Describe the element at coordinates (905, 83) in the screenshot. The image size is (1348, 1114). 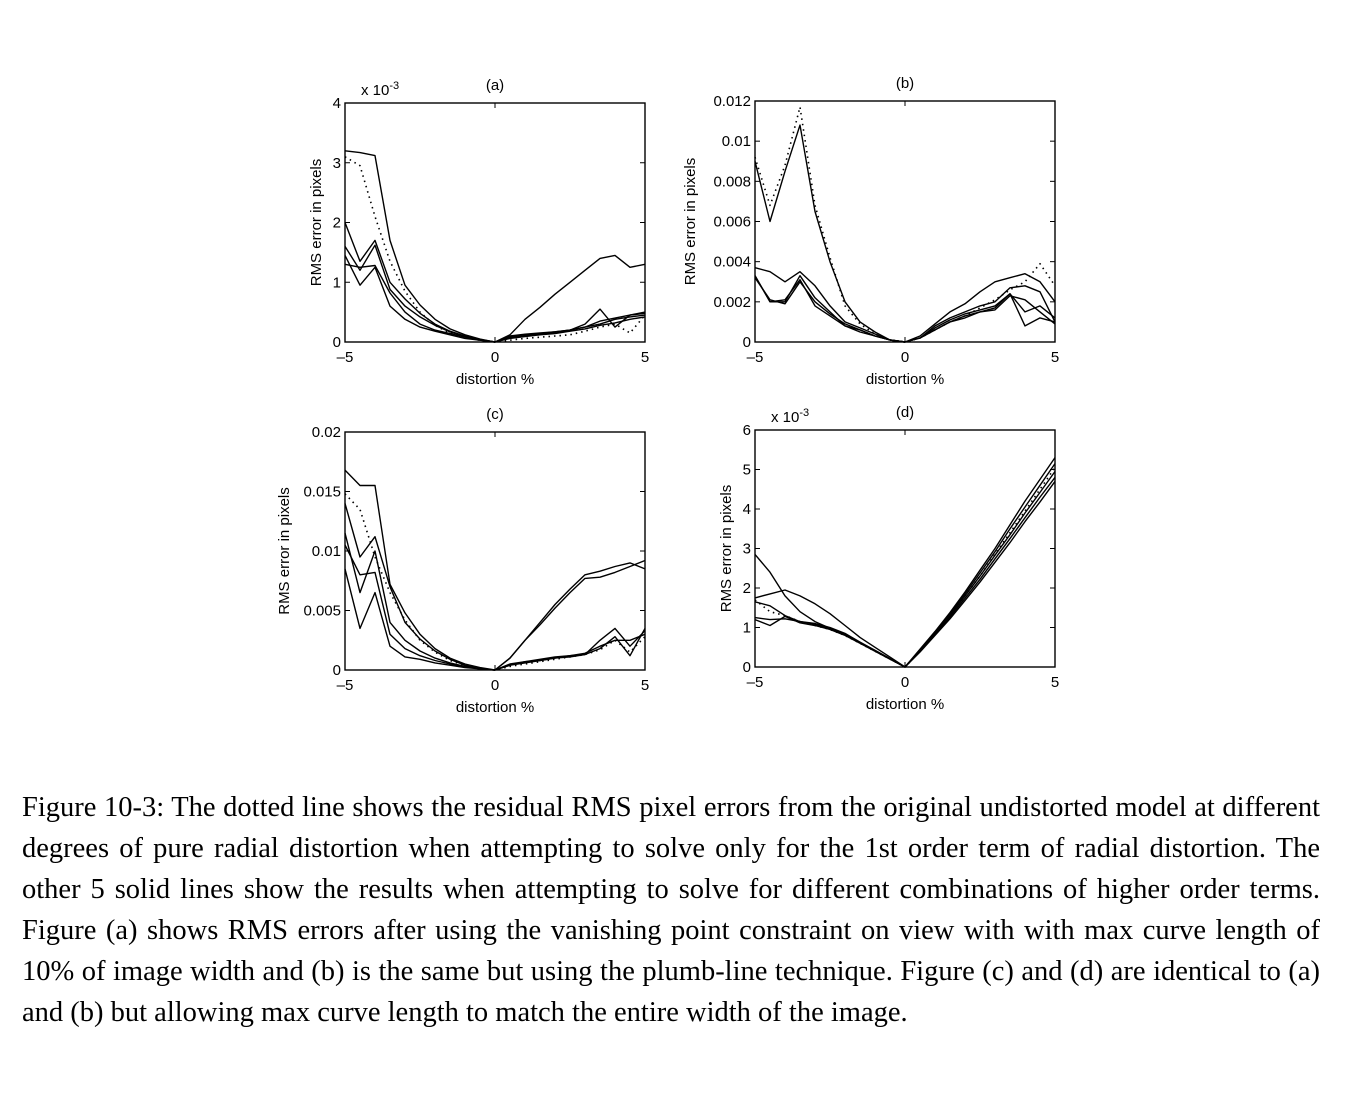
I see `chart-title: (b)` at that location.